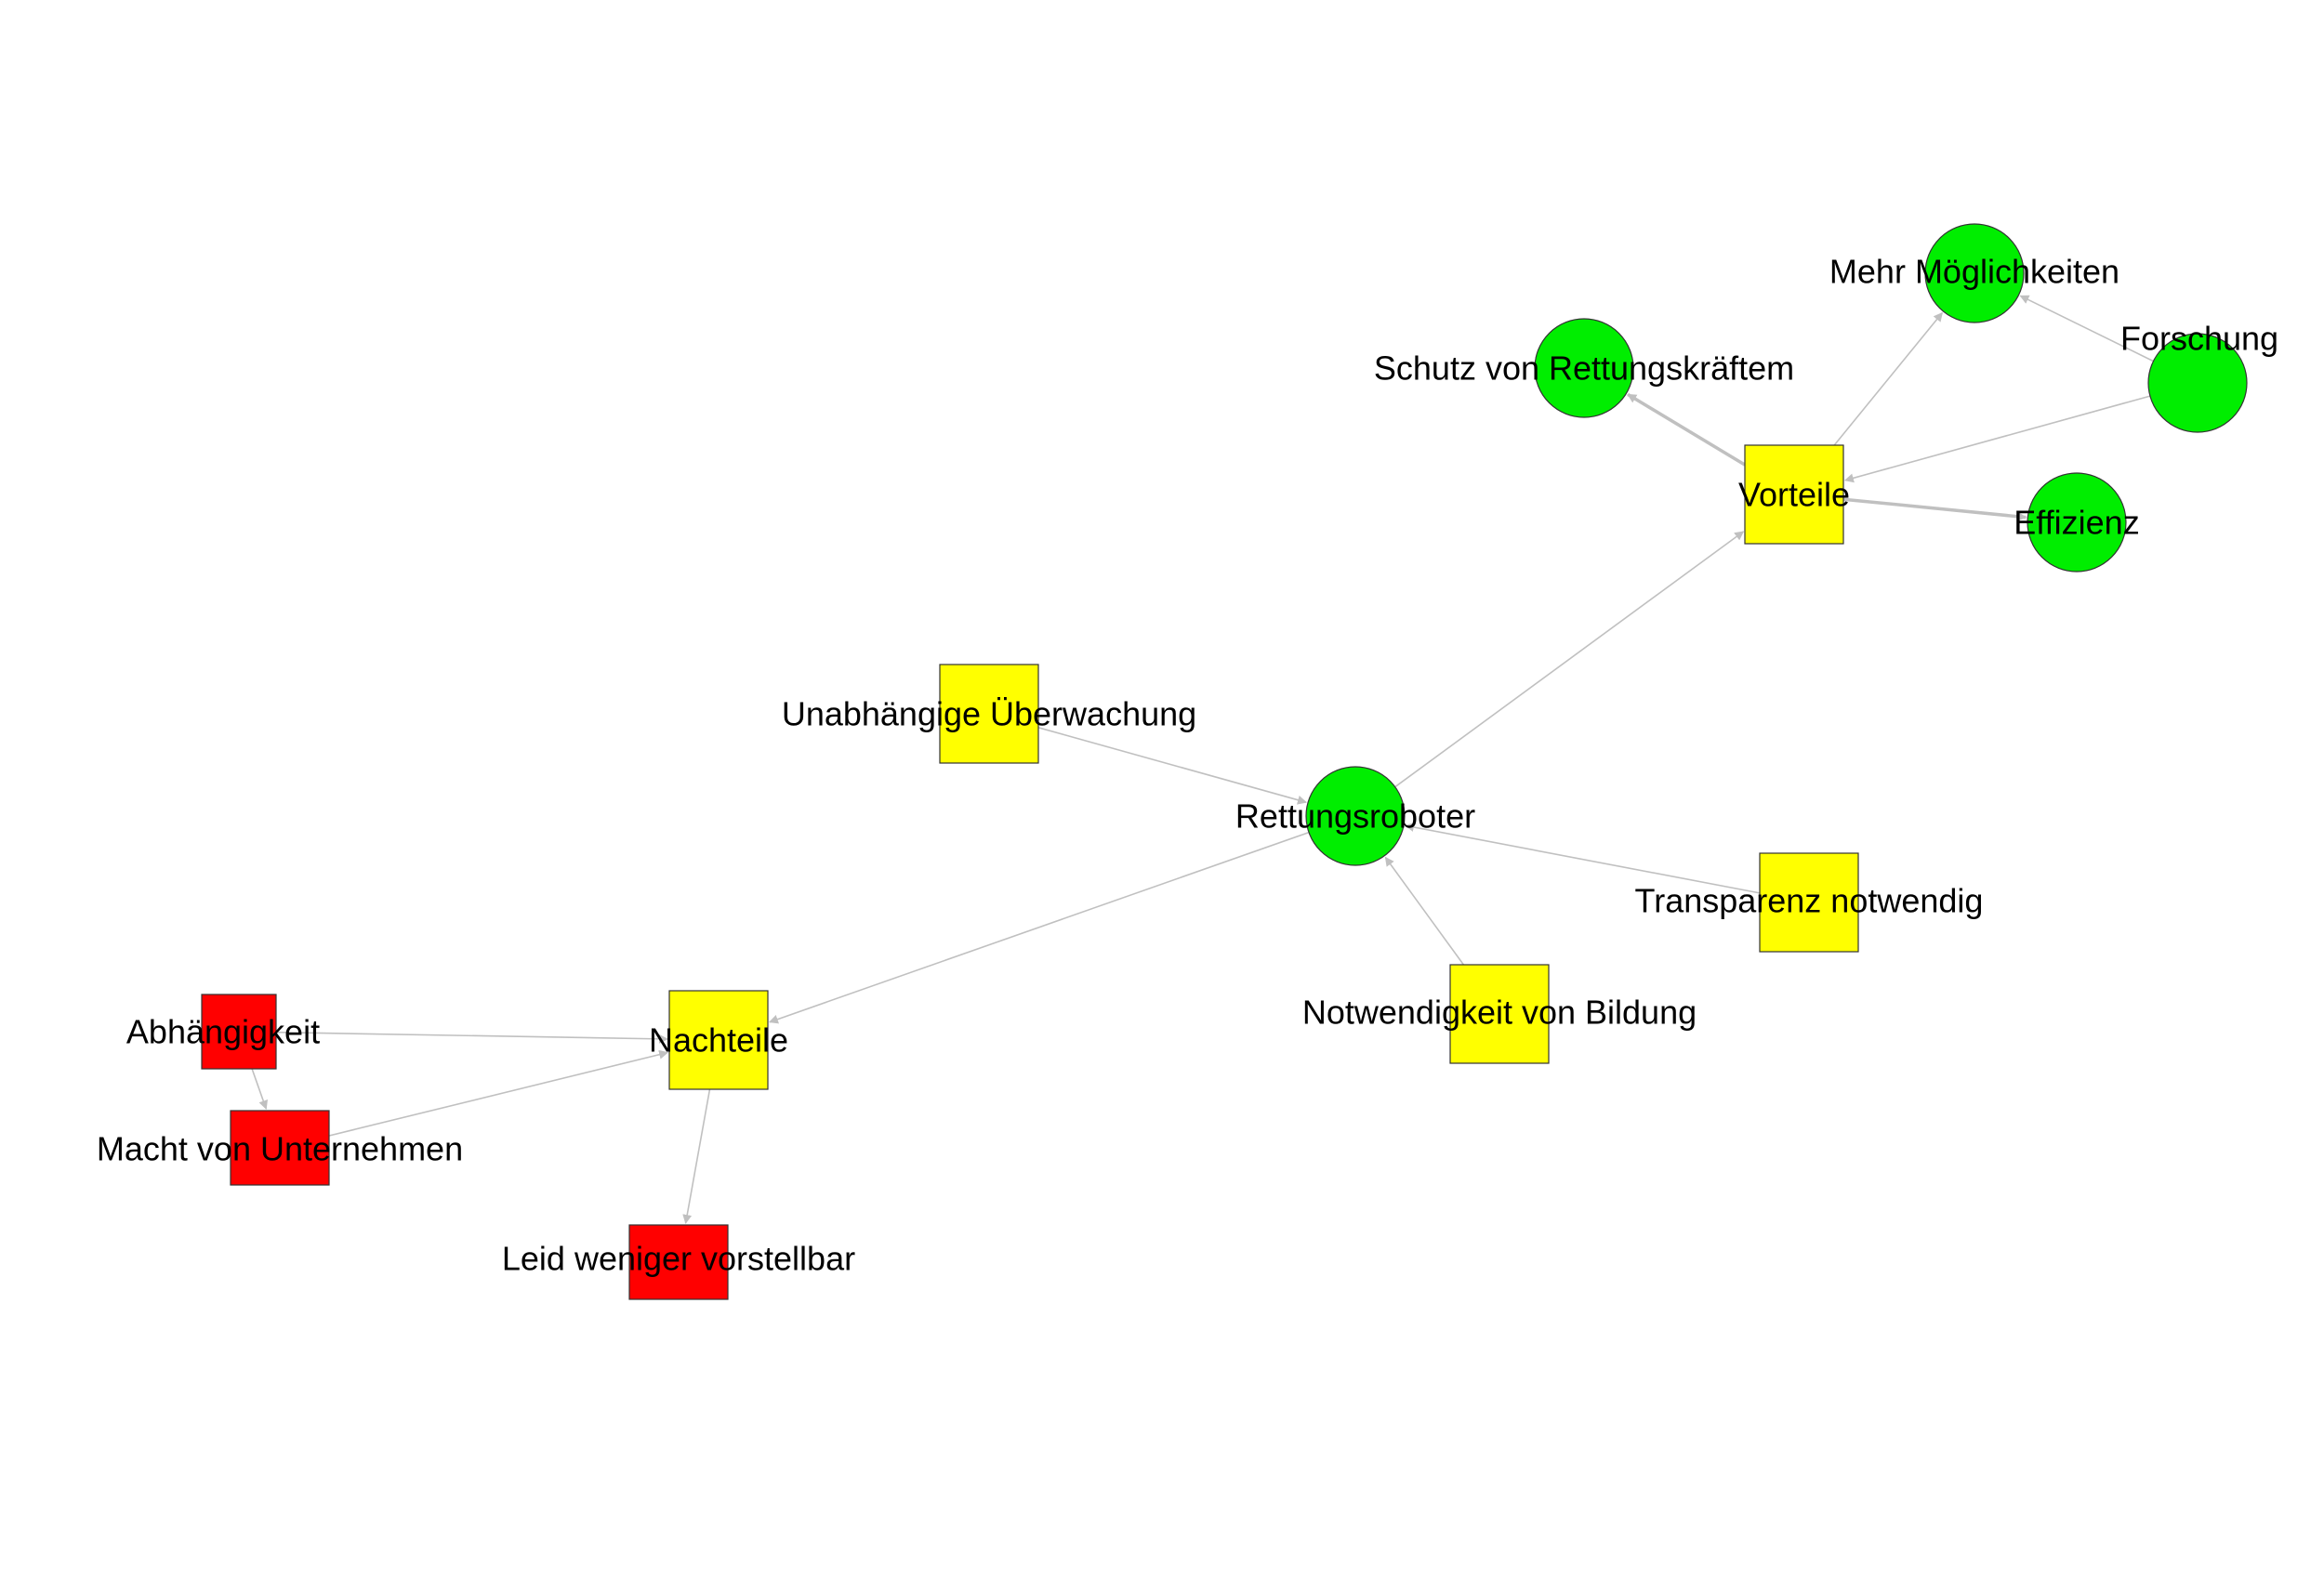  I want to click on node-label-vorteile: Vorteile, so click(1794, 495).